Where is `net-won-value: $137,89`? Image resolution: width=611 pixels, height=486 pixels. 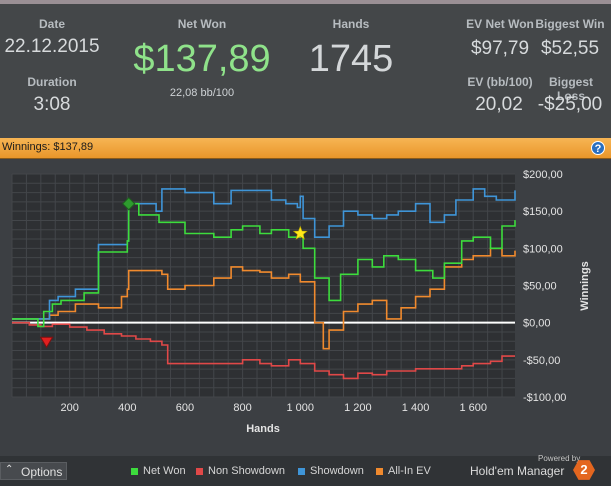 net-won-value: $137,89 is located at coordinates (202, 59).